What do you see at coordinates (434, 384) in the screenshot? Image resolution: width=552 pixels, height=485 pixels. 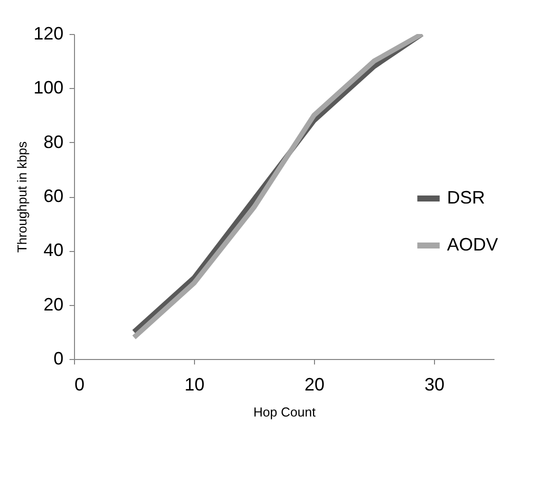 I see `x-tick-label: 30` at bounding box center [434, 384].